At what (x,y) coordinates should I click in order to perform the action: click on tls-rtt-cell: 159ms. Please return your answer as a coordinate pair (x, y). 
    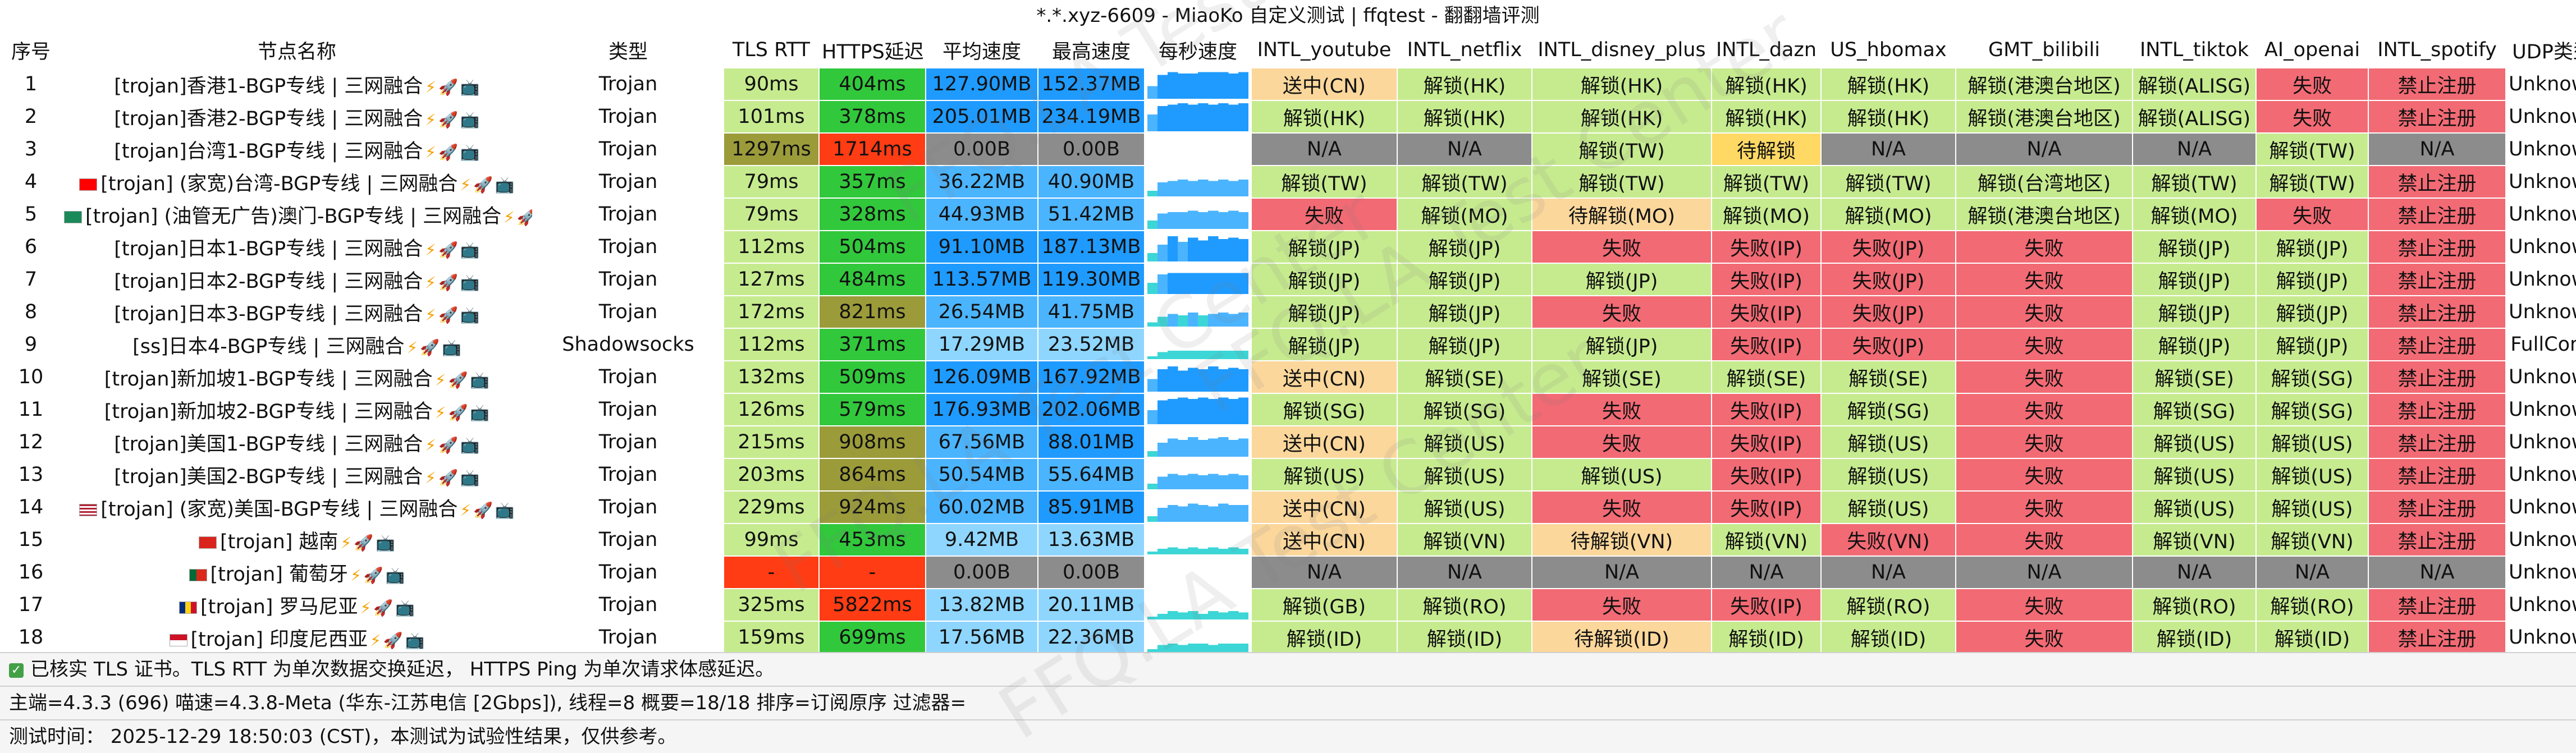
    Looking at the image, I should click on (771, 637).